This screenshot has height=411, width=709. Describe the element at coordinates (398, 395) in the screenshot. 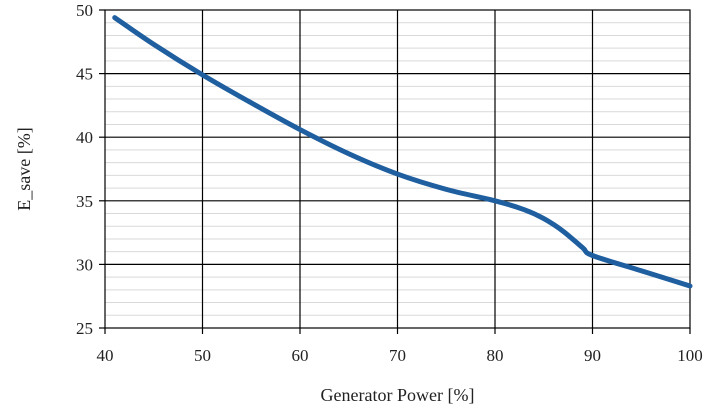

I see `x-axis-label: Generator Power [%]` at that location.